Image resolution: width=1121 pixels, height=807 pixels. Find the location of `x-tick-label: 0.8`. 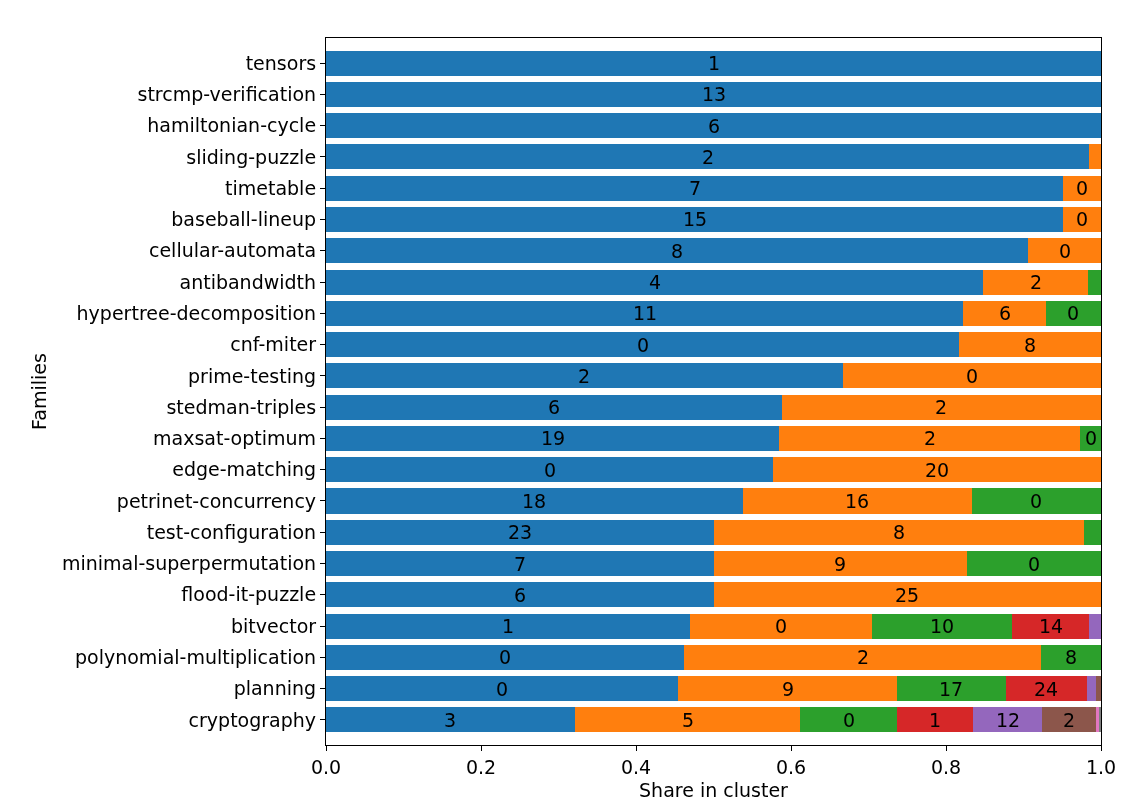

x-tick-label: 0.8 is located at coordinates (946, 766).